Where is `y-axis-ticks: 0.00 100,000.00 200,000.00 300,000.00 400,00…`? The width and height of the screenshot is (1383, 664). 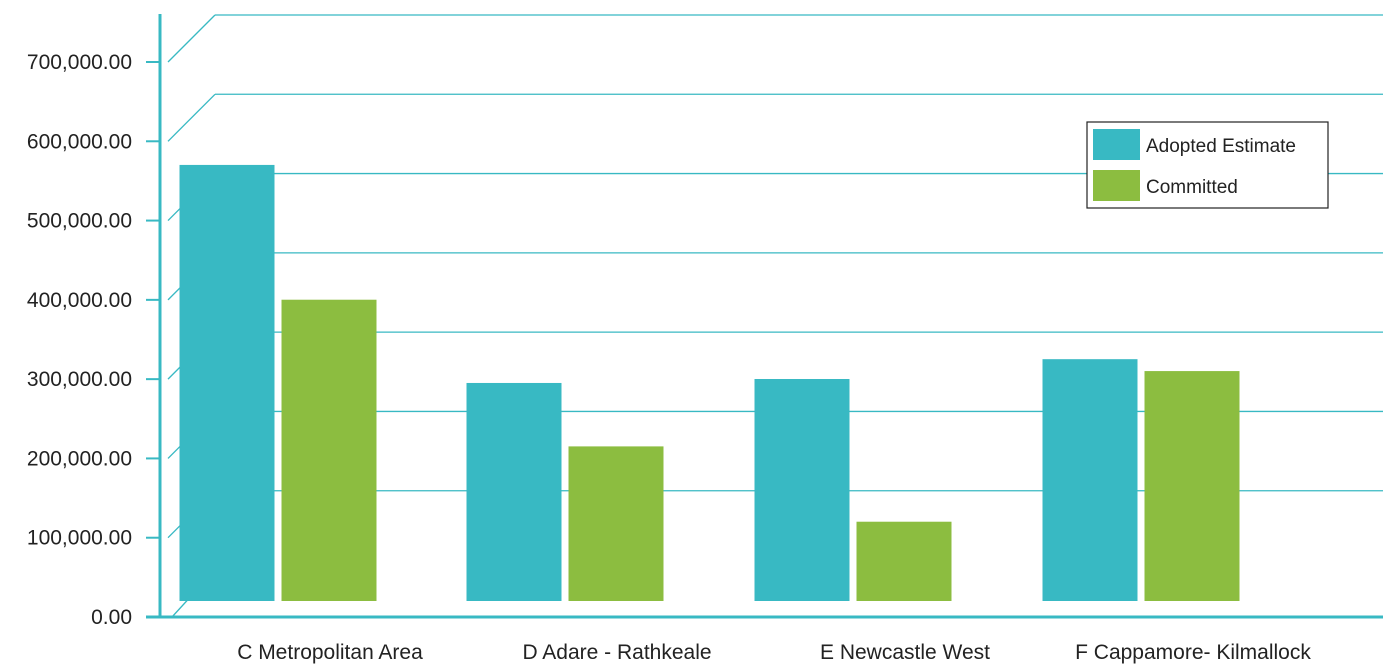
y-axis-ticks: 0.00 100,000.00 200,000.00 300,000.00 400,00… is located at coordinates (93, 340).